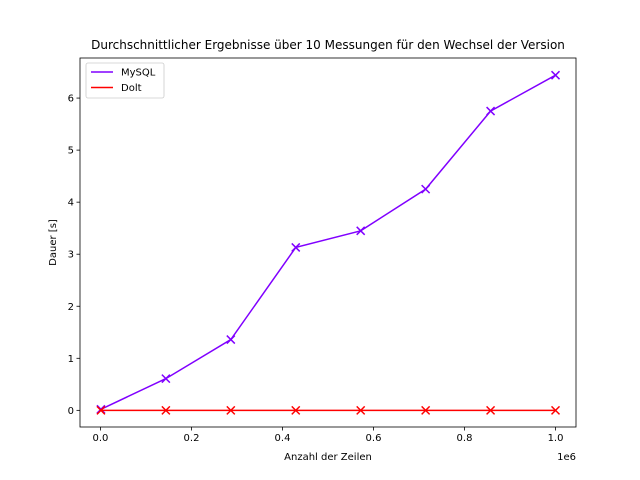 This screenshot has height=480, width=640. What do you see at coordinates (71, 411) in the screenshot?
I see `y-tick-label: 0` at bounding box center [71, 411].